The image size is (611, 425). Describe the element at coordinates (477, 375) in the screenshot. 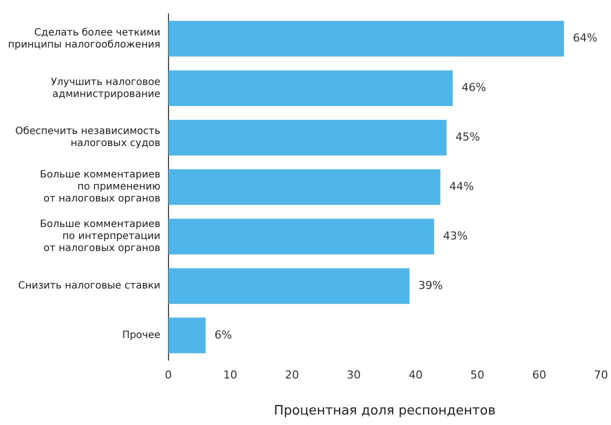

I see `x-tick-label: 50` at that location.